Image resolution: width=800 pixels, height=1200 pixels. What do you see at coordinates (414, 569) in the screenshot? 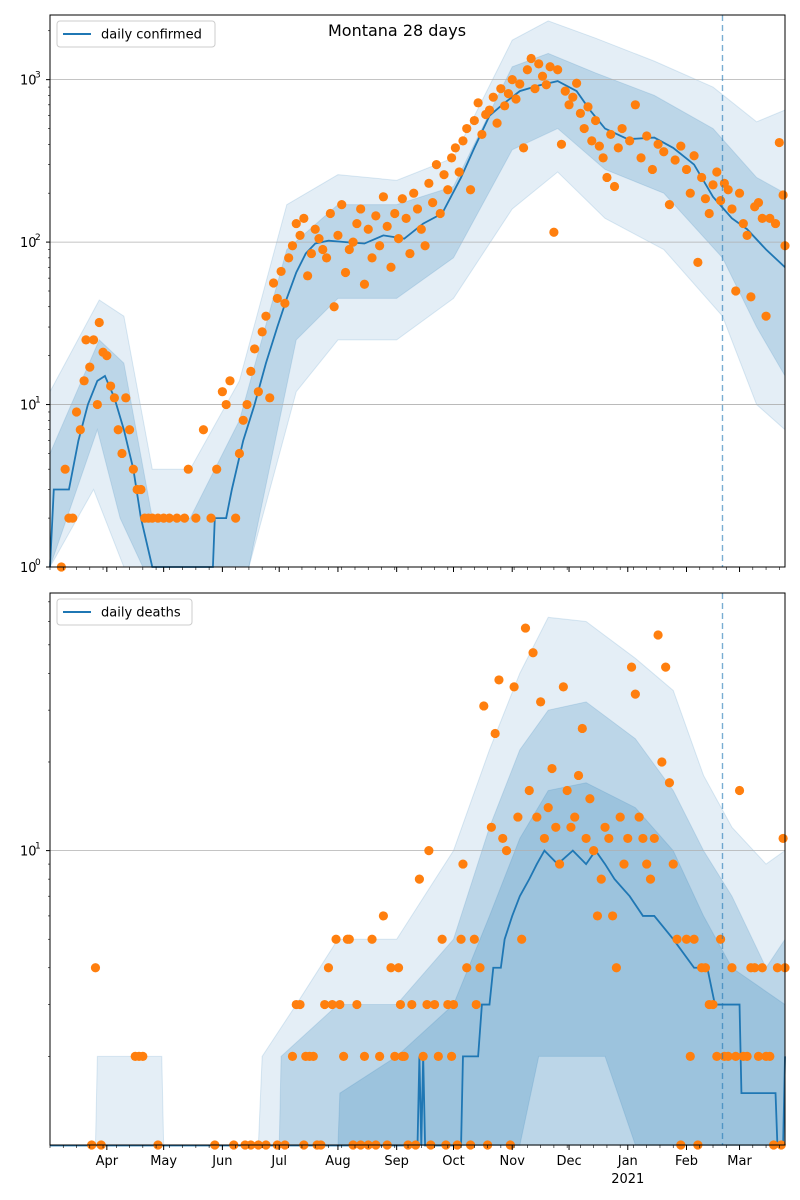
I see `confirmed-x-ticks` at bounding box center [414, 569].